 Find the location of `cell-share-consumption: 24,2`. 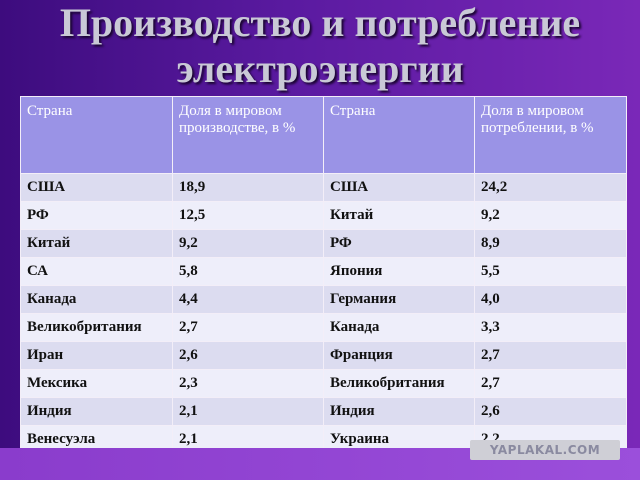

cell-share-consumption: 24,2 is located at coordinates (550, 187).